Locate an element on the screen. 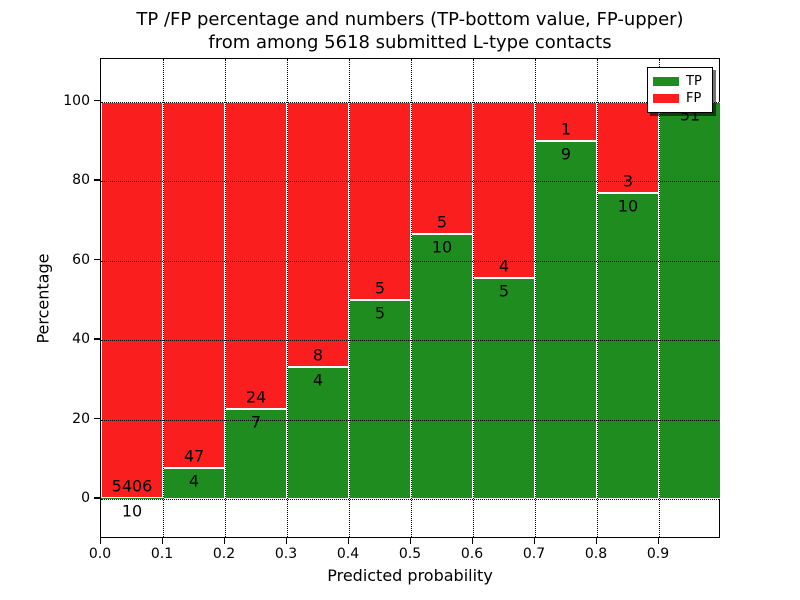 The image size is (800, 600). legend-item-tp: TP is located at coordinates (680, 81).